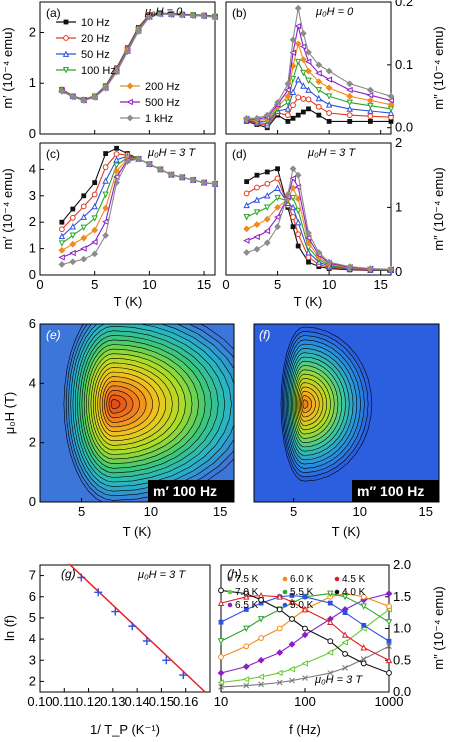 Image resolution: width=449 pixels, height=742 pixels. What do you see at coordinates (151, 511) in the screenshot?
I see `x-tick-label-e: 10` at bounding box center [151, 511].